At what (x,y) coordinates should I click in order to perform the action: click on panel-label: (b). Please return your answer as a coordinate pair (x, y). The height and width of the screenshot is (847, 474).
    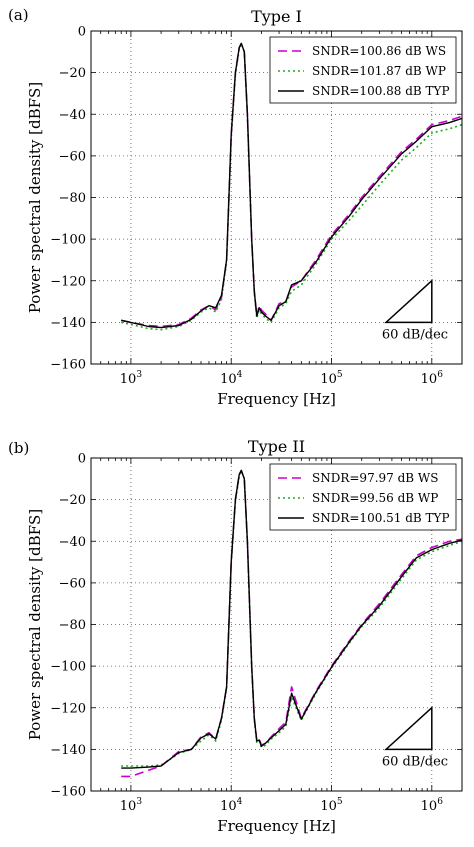
    Looking at the image, I should click on (18, 448).